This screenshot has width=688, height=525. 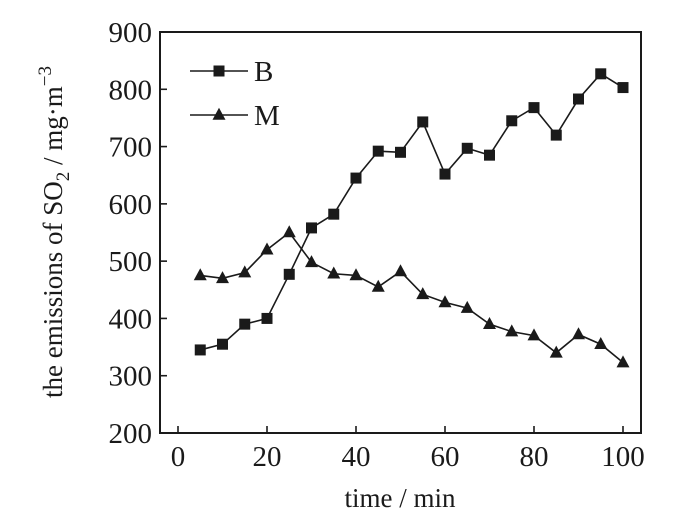 I want to click on y-axis-title-superscript: −3, so click(x=45, y=76).